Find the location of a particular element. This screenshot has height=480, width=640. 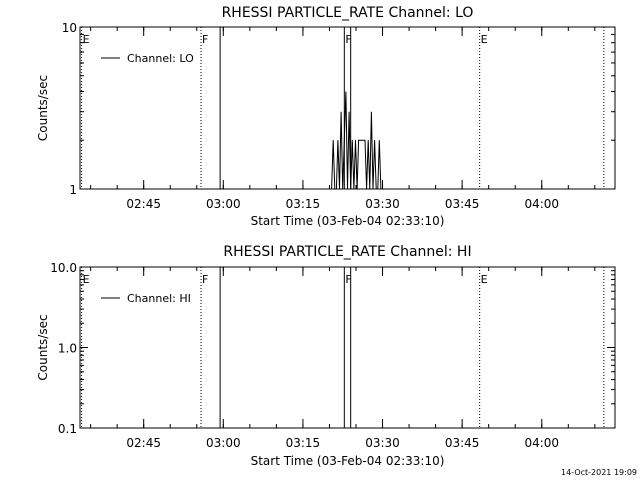

legend-label: Channel: HI is located at coordinates (159, 298).